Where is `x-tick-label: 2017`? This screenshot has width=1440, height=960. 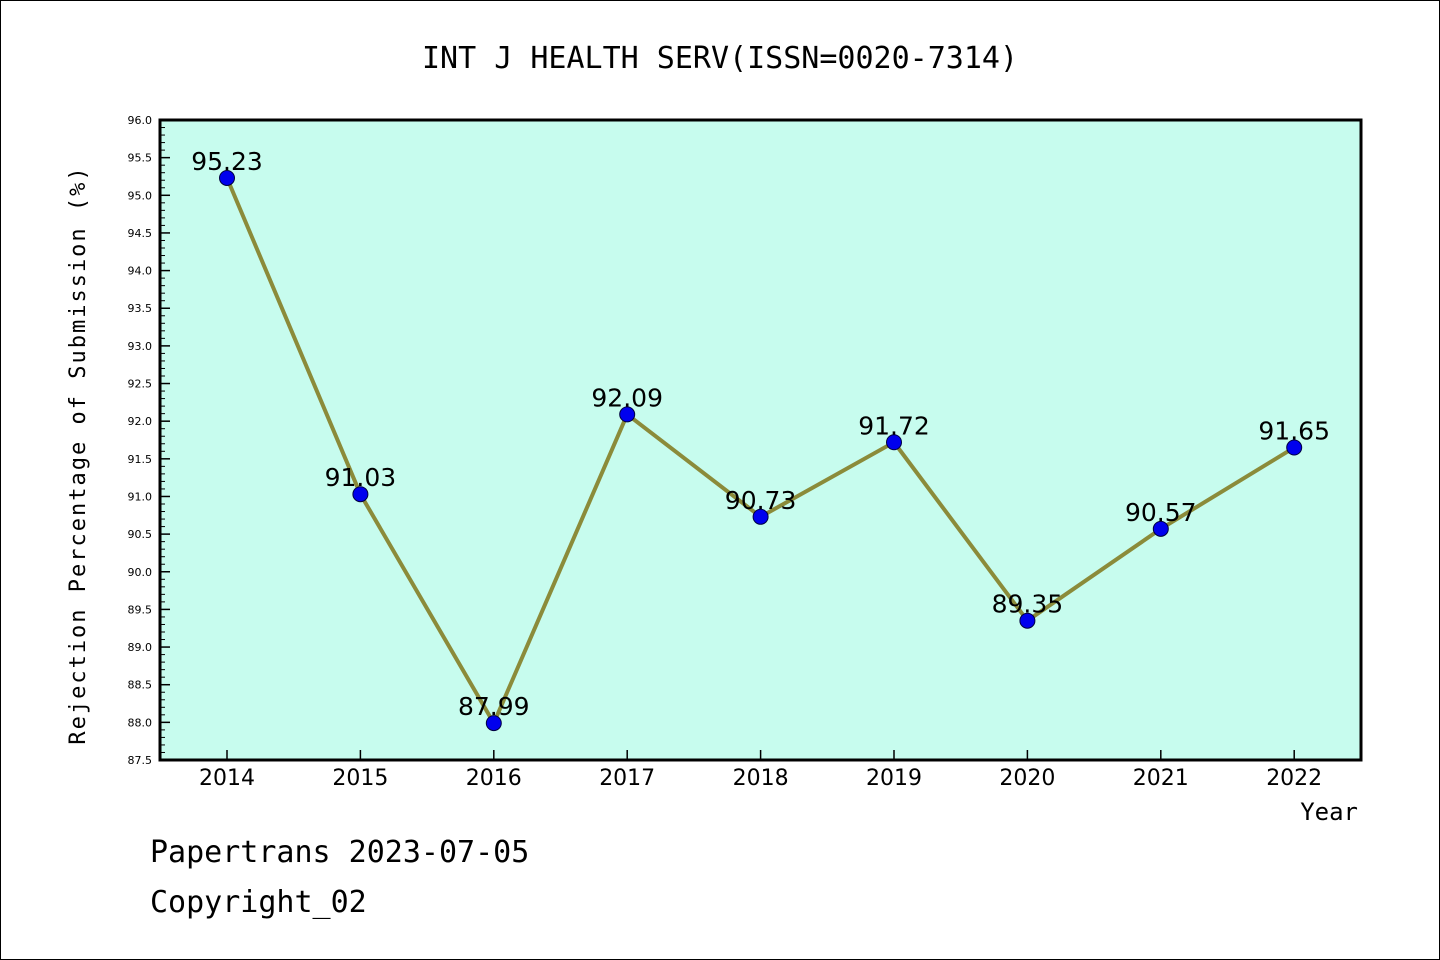 x-tick-label: 2017 is located at coordinates (627, 778).